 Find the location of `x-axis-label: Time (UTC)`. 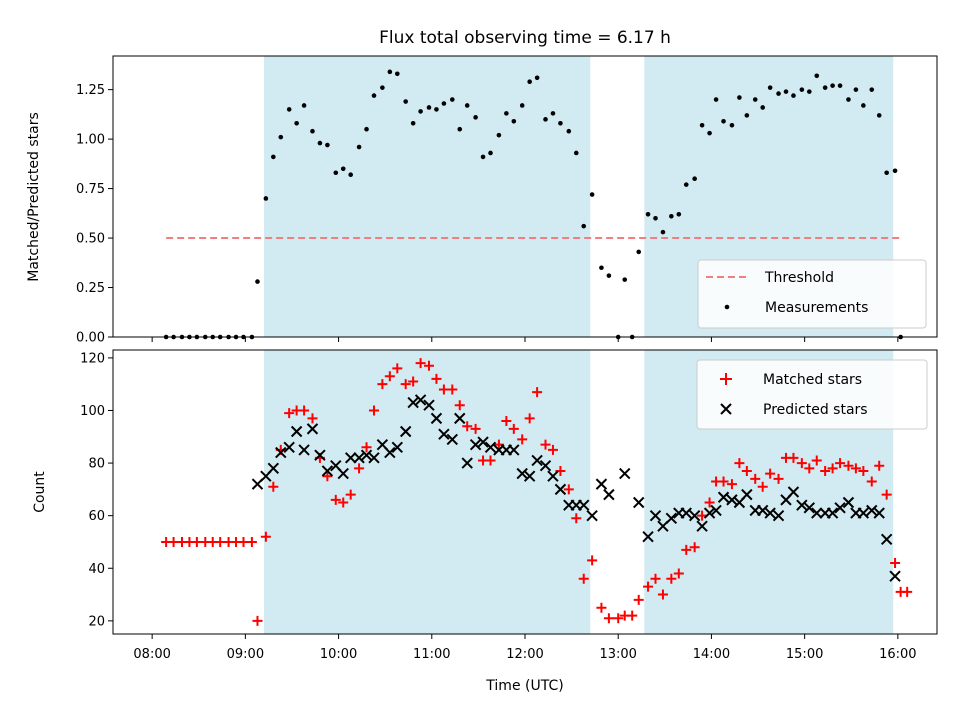

x-axis-label: Time (UTC) is located at coordinates (524, 686).